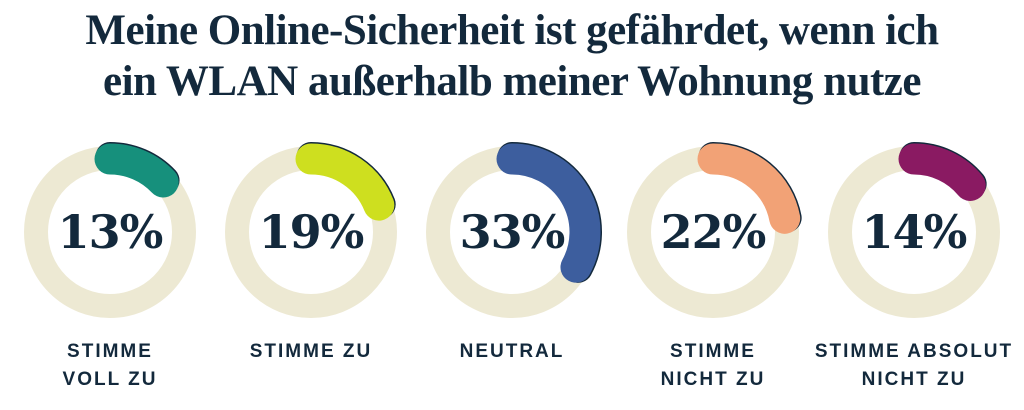 Image resolution: width=1024 pixels, height=410 pixels. I want to click on percent-number: 14, so click(893, 232).